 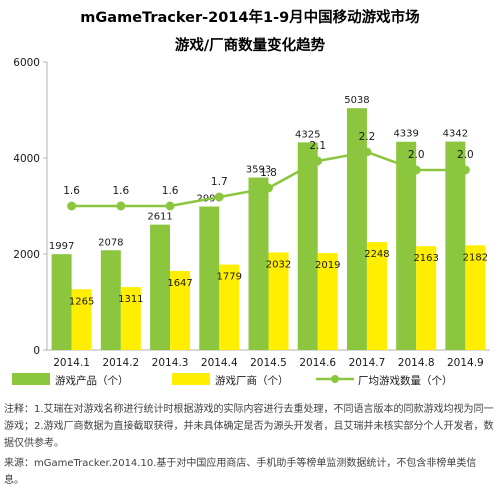 I want to click on x-tick-label: 2014.1, so click(x=71, y=363).